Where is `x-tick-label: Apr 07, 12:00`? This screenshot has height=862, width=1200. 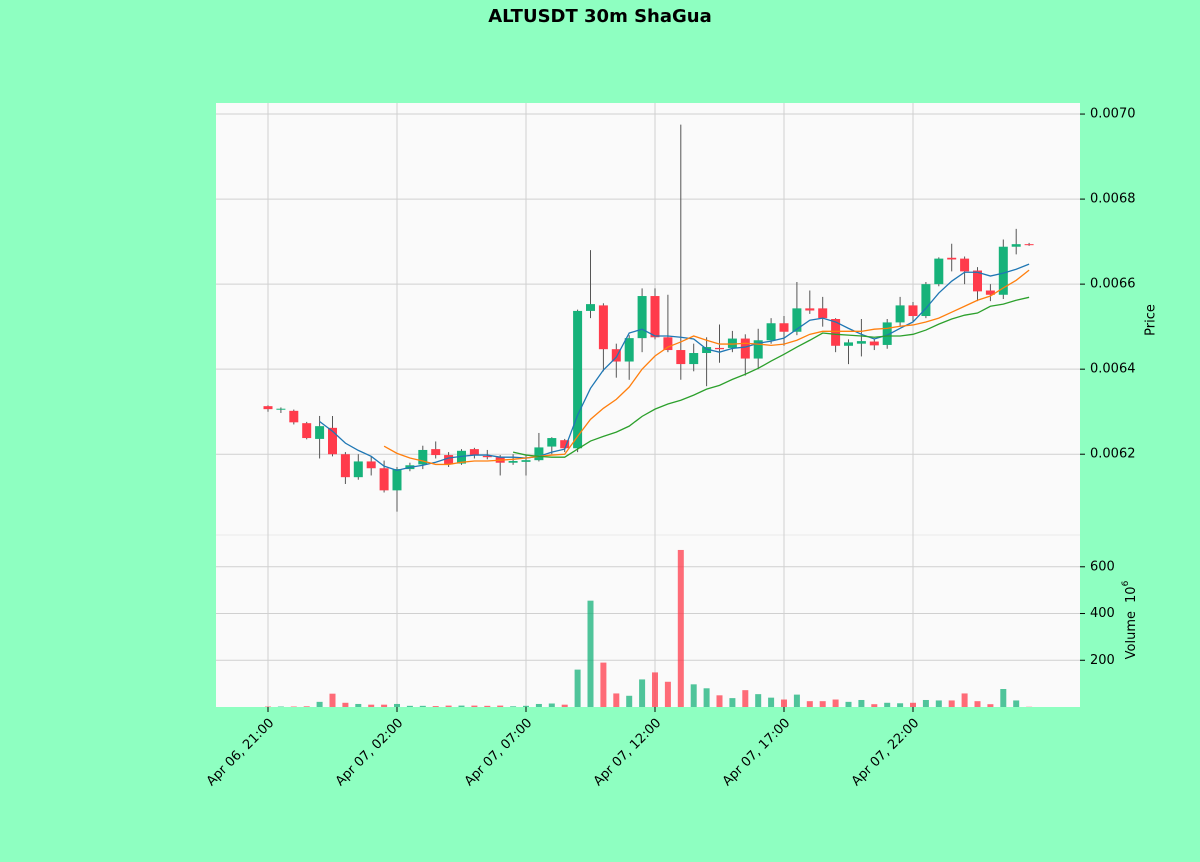 x-tick-label: Apr 07, 12:00 is located at coordinates (627, 752).